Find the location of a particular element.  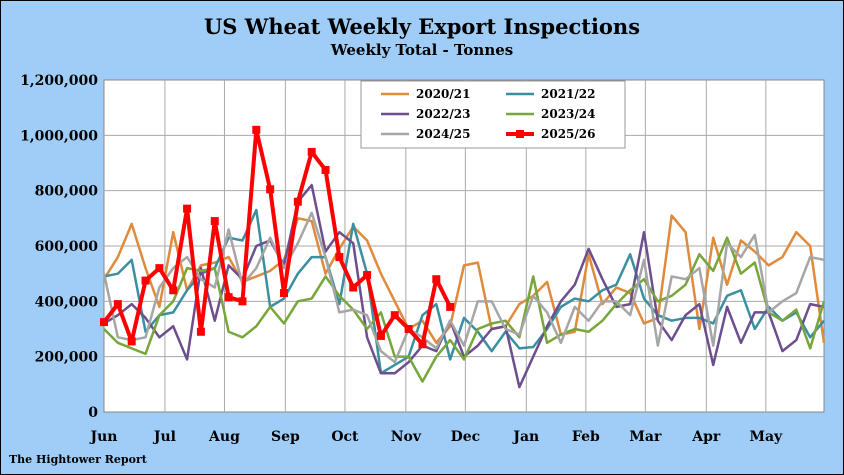

x-tick-label: May is located at coordinates (766, 437).